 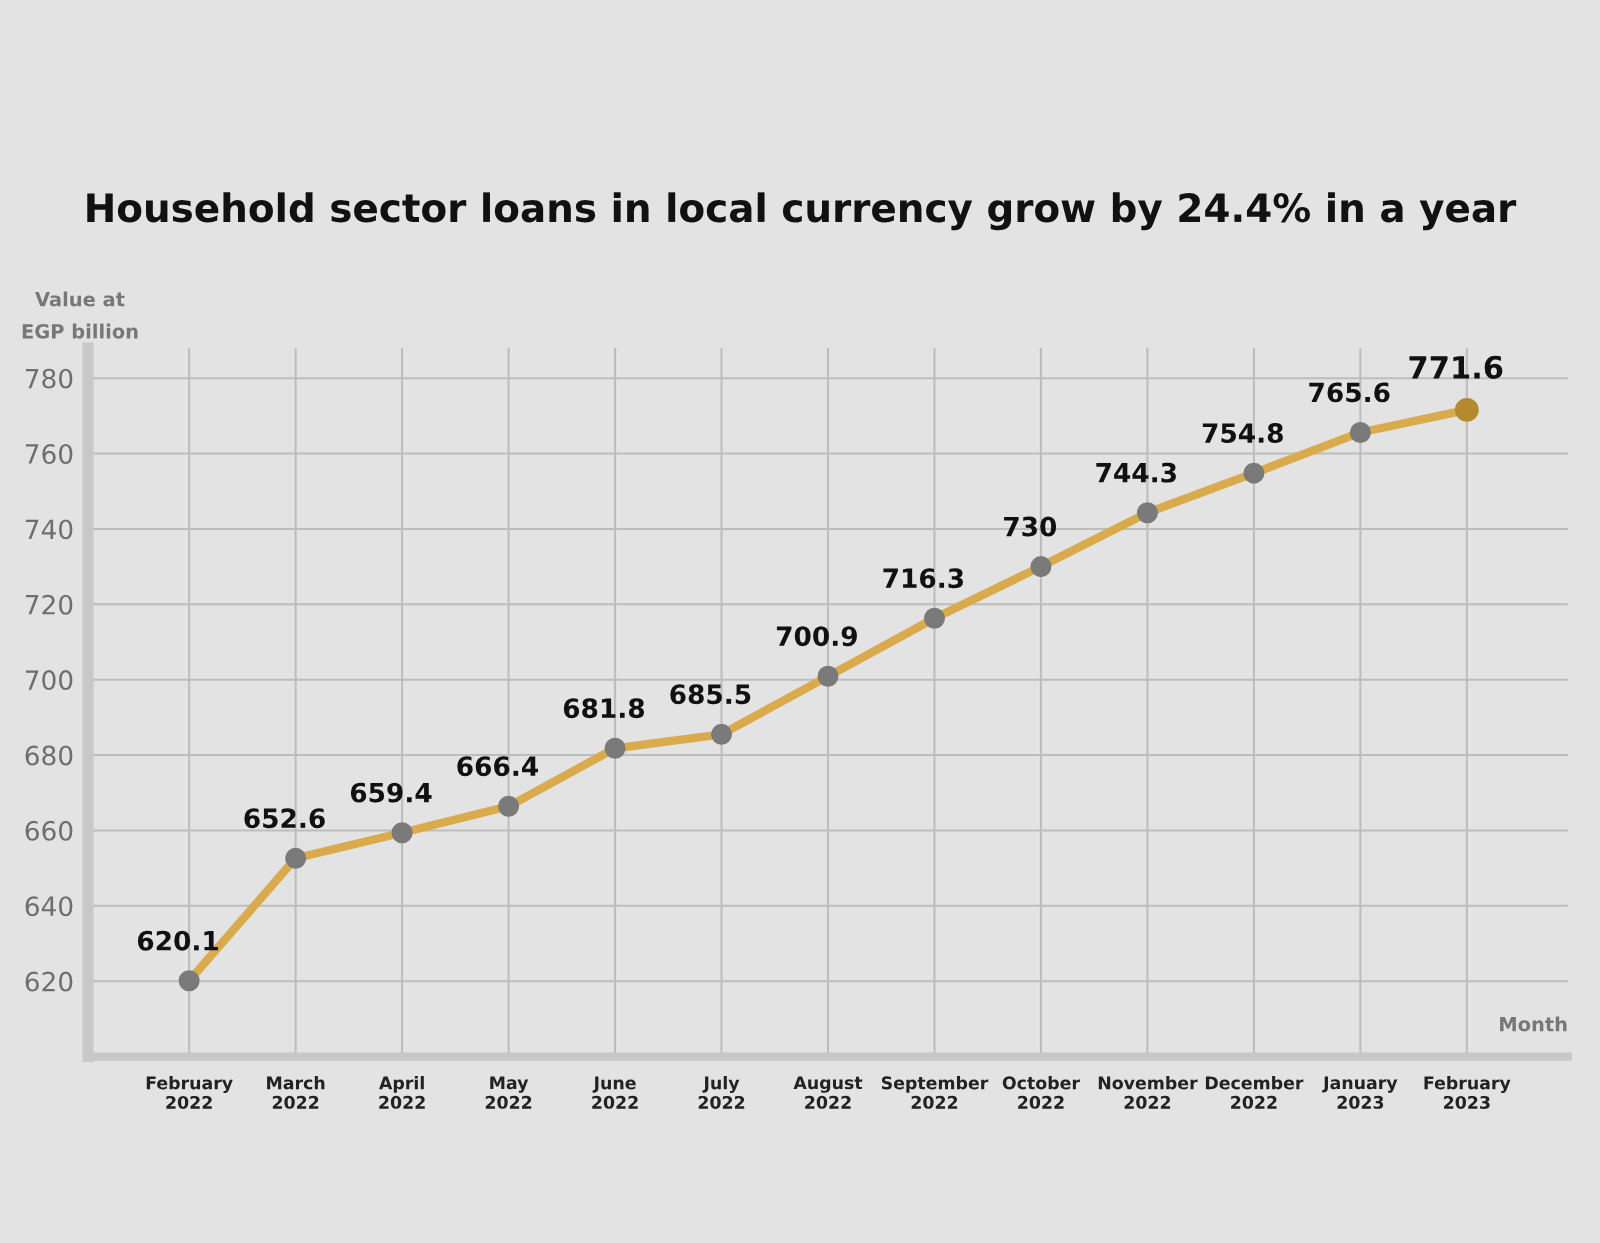 What do you see at coordinates (1254, 1092) in the screenshot?
I see `x-tick-label: December 2022` at bounding box center [1254, 1092].